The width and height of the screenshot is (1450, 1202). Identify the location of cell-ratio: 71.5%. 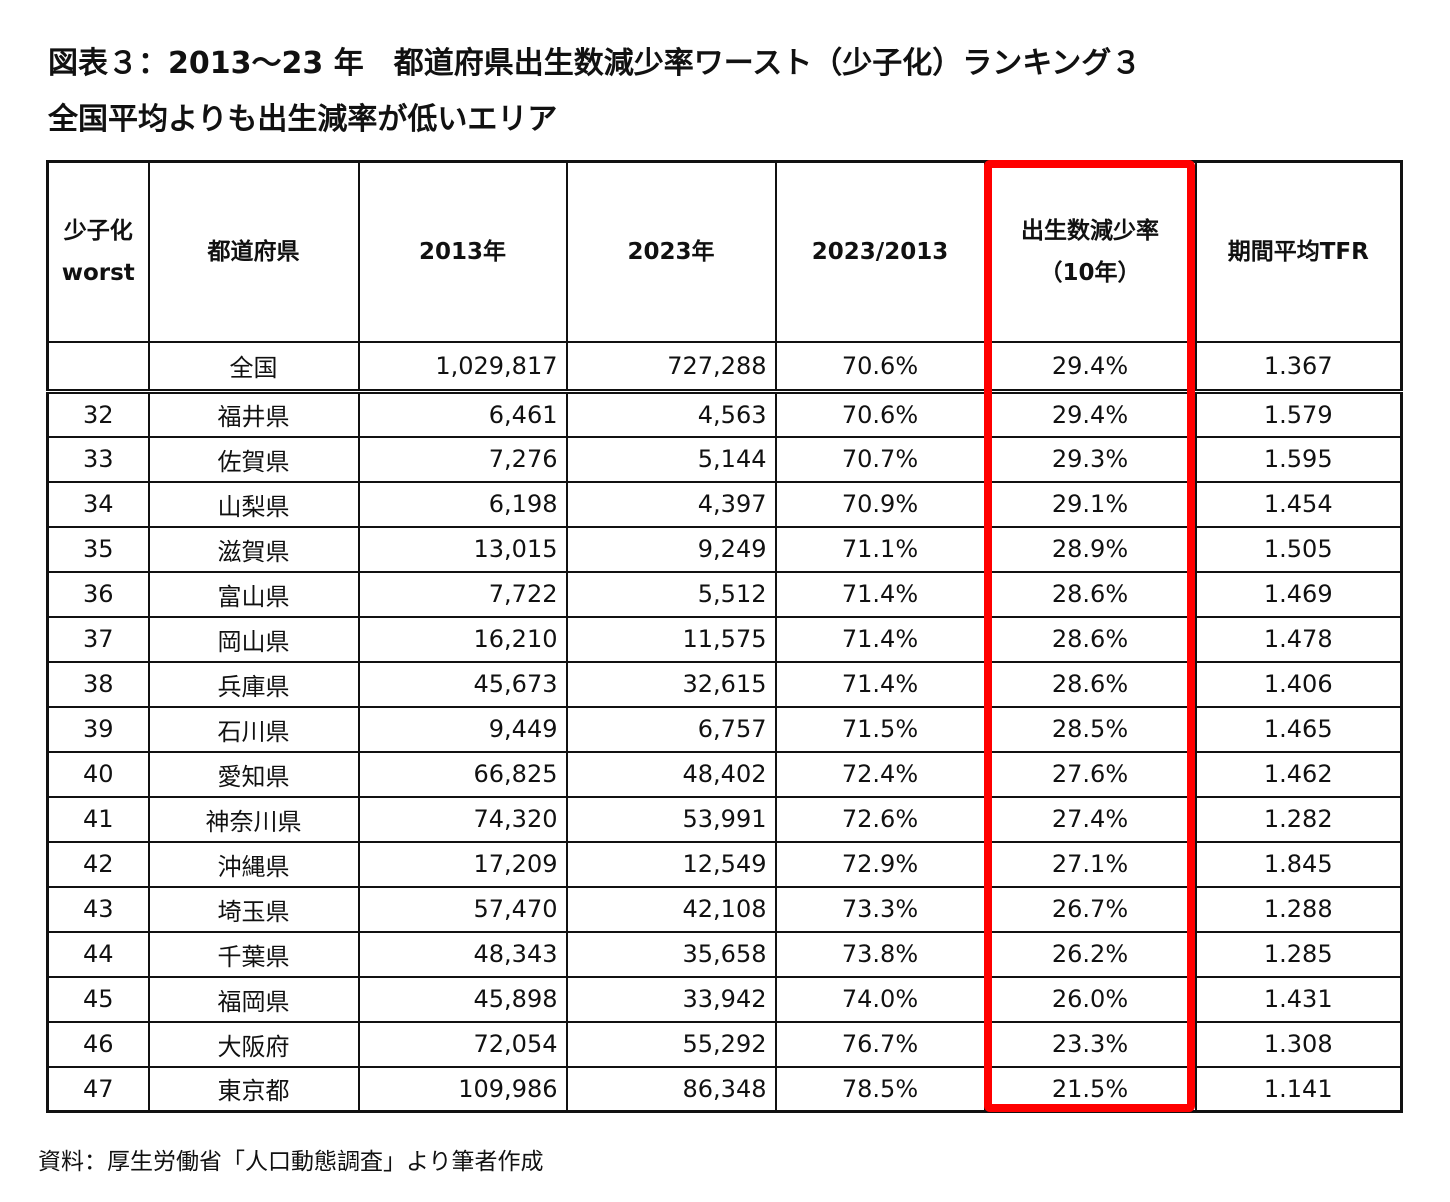
(880, 729).